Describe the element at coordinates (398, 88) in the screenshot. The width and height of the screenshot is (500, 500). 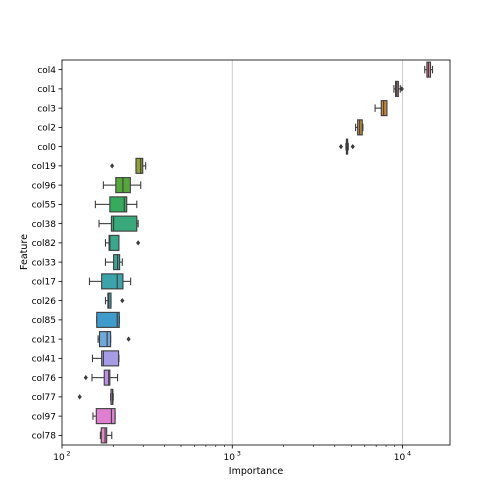
I see `box-col1` at that location.